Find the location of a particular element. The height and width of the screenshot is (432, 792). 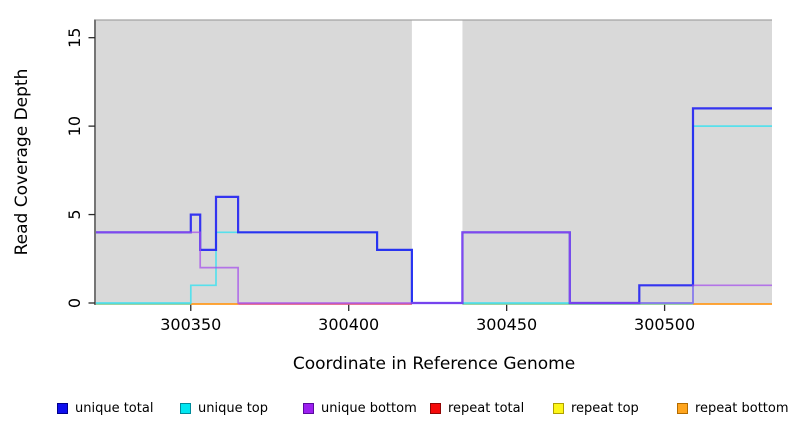

legend-item-unique-total: unique total is located at coordinates (105, 408).